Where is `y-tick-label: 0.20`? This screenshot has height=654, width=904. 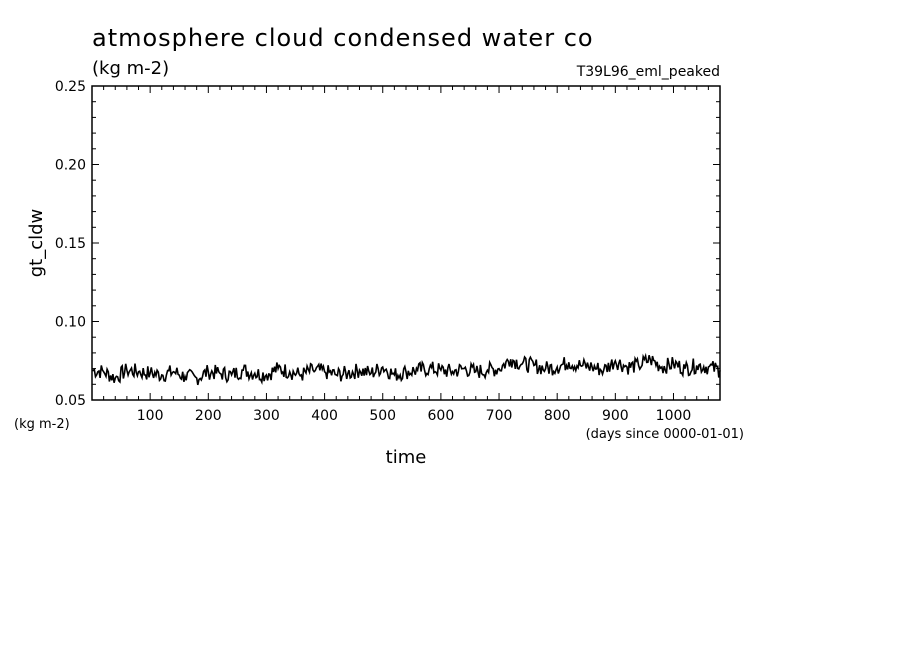 y-tick-label: 0.20 is located at coordinates (70, 166).